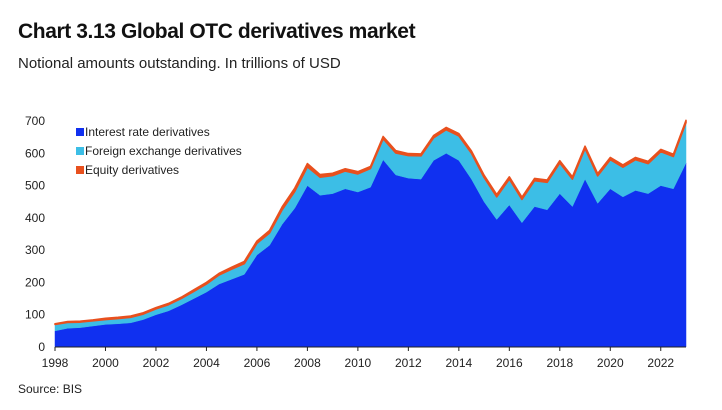  I want to click on chart-source: Source: BIS, so click(50, 389).